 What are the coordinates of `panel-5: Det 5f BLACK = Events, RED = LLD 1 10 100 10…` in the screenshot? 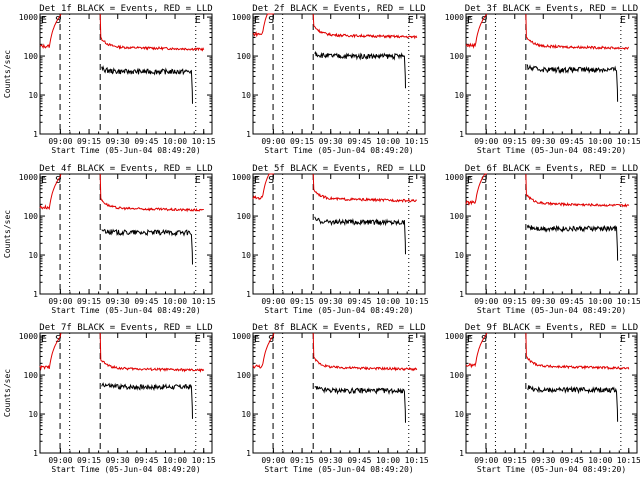 It's located at (330, 239).